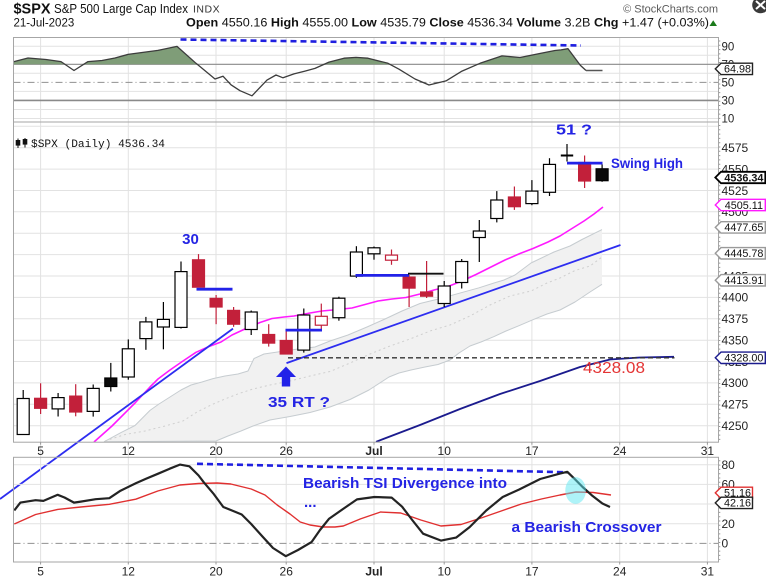  What do you see at coordinates (735, 191) in the screenshot?
I see `svg-text: 4525` at bounding box center [735, 191].